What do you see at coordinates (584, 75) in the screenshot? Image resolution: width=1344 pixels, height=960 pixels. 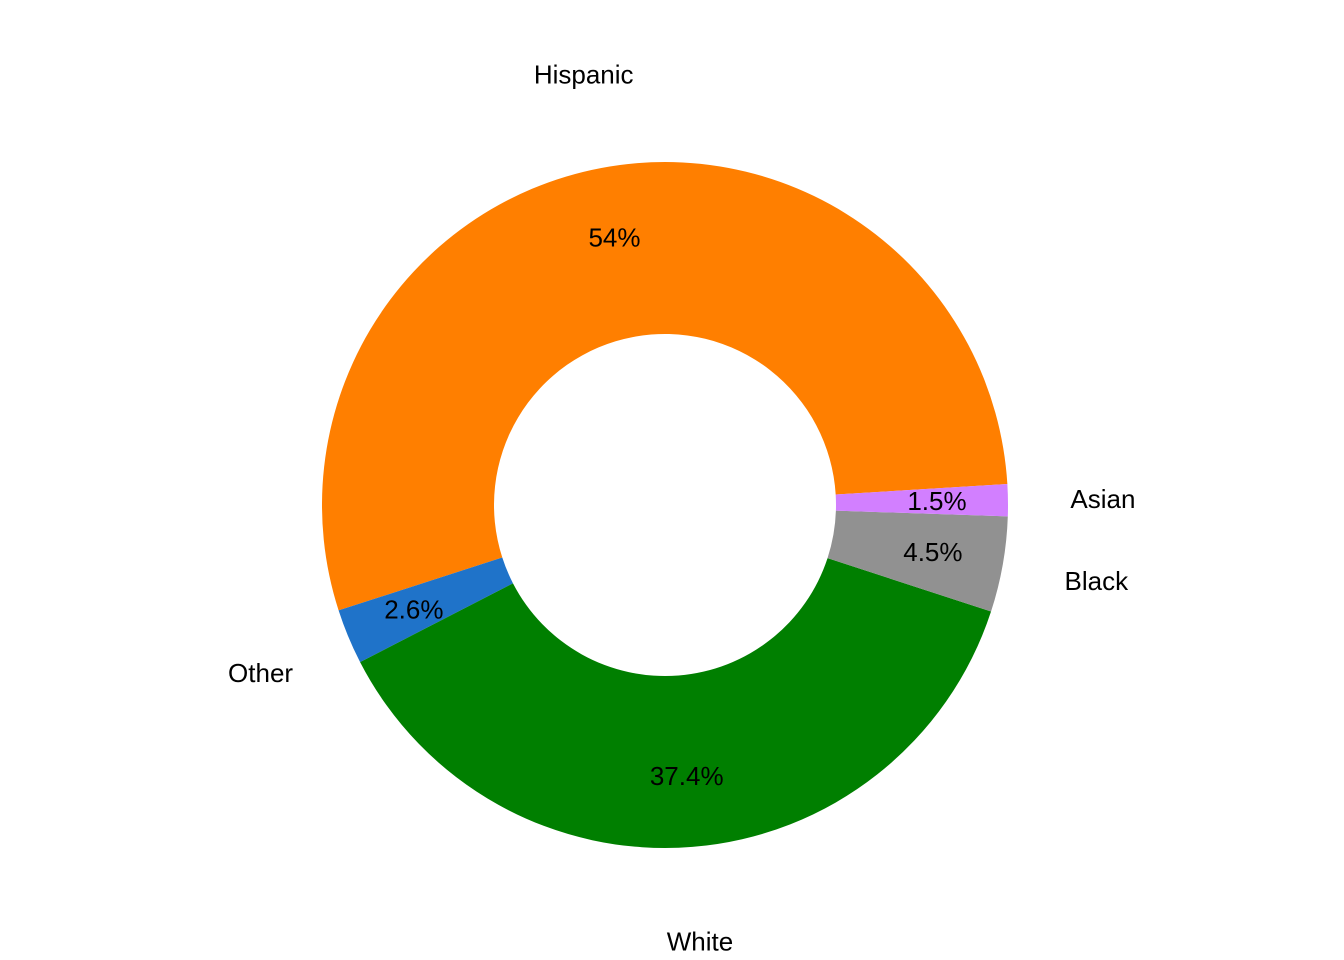 I see `category-label-hispanic: Hispanic` at bounding box center [584, 75].